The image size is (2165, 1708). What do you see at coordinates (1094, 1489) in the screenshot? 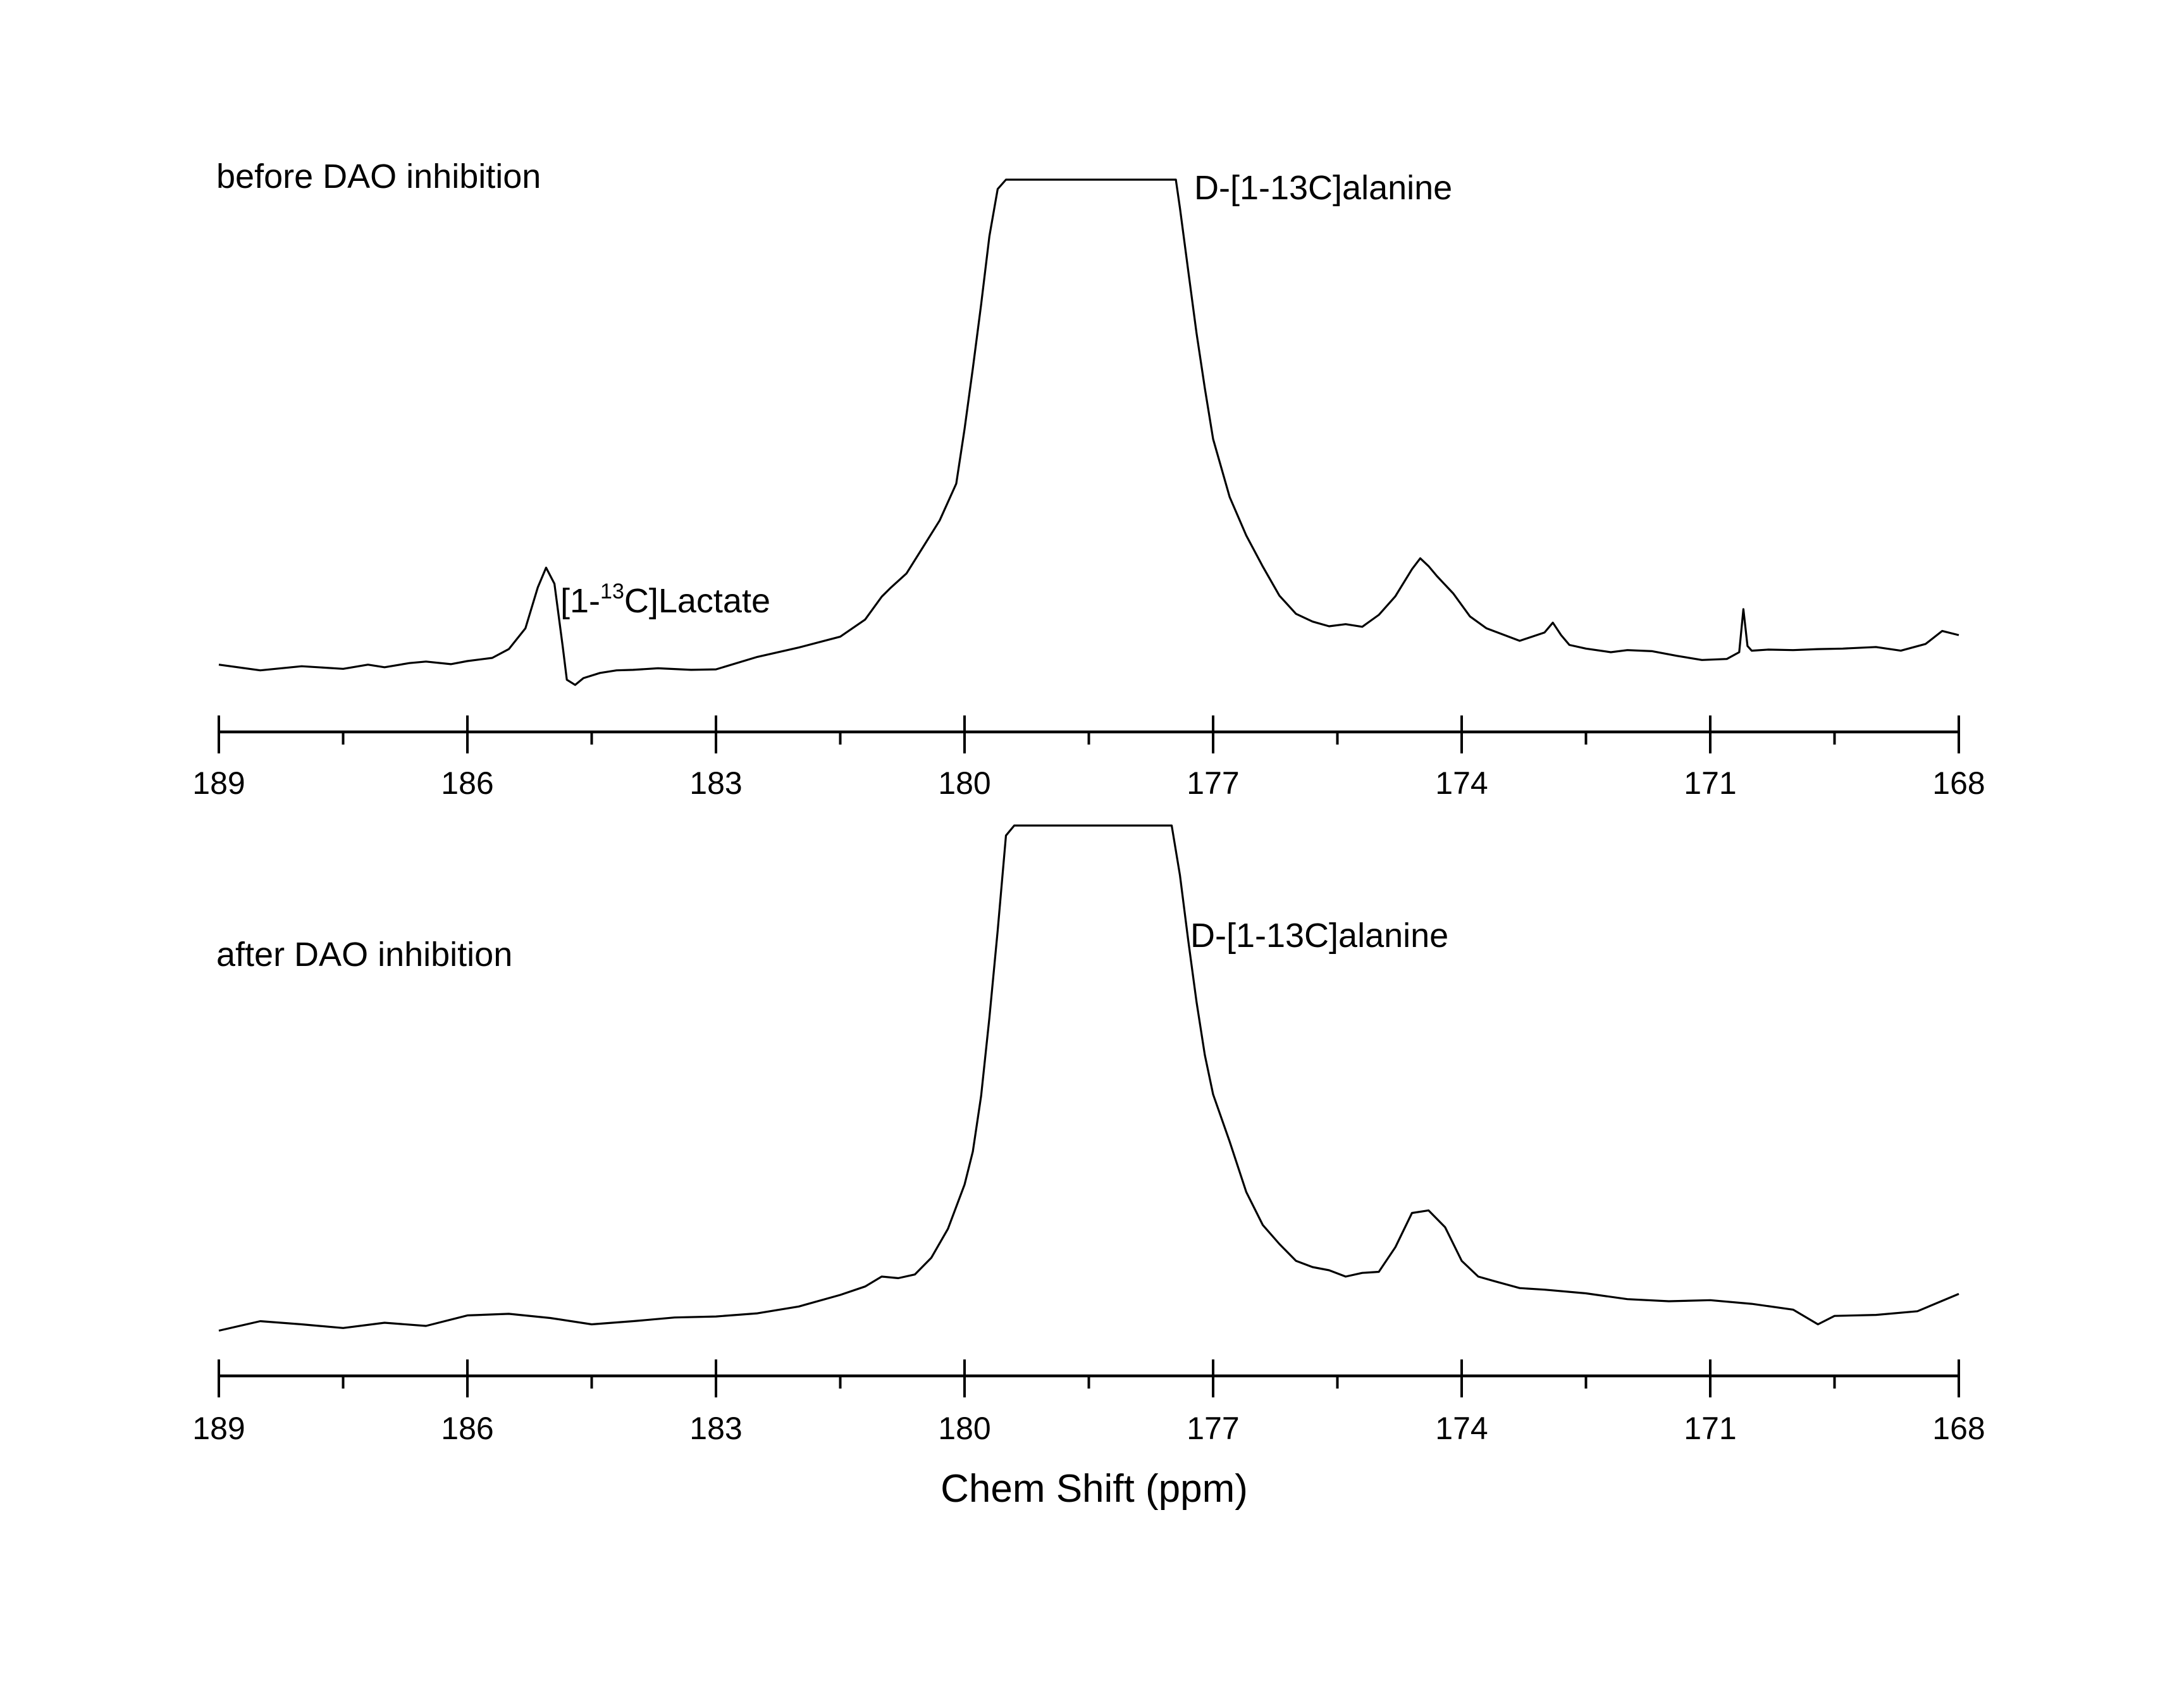
I see `x-axis-title: Chem Shift (ppm)` at bounding box center [1094, 1489].